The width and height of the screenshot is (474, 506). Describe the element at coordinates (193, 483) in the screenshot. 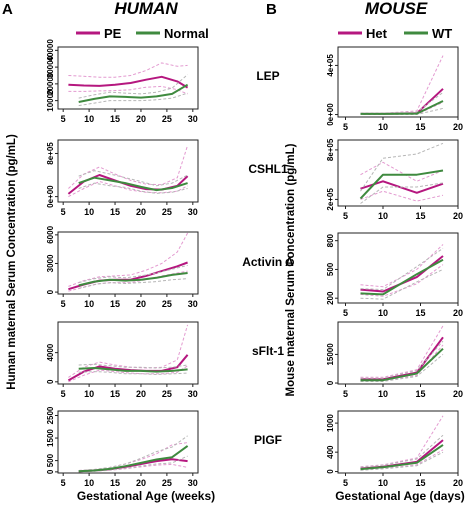

I see `panel-a-pigf-x-tick-label: 30` at that location.